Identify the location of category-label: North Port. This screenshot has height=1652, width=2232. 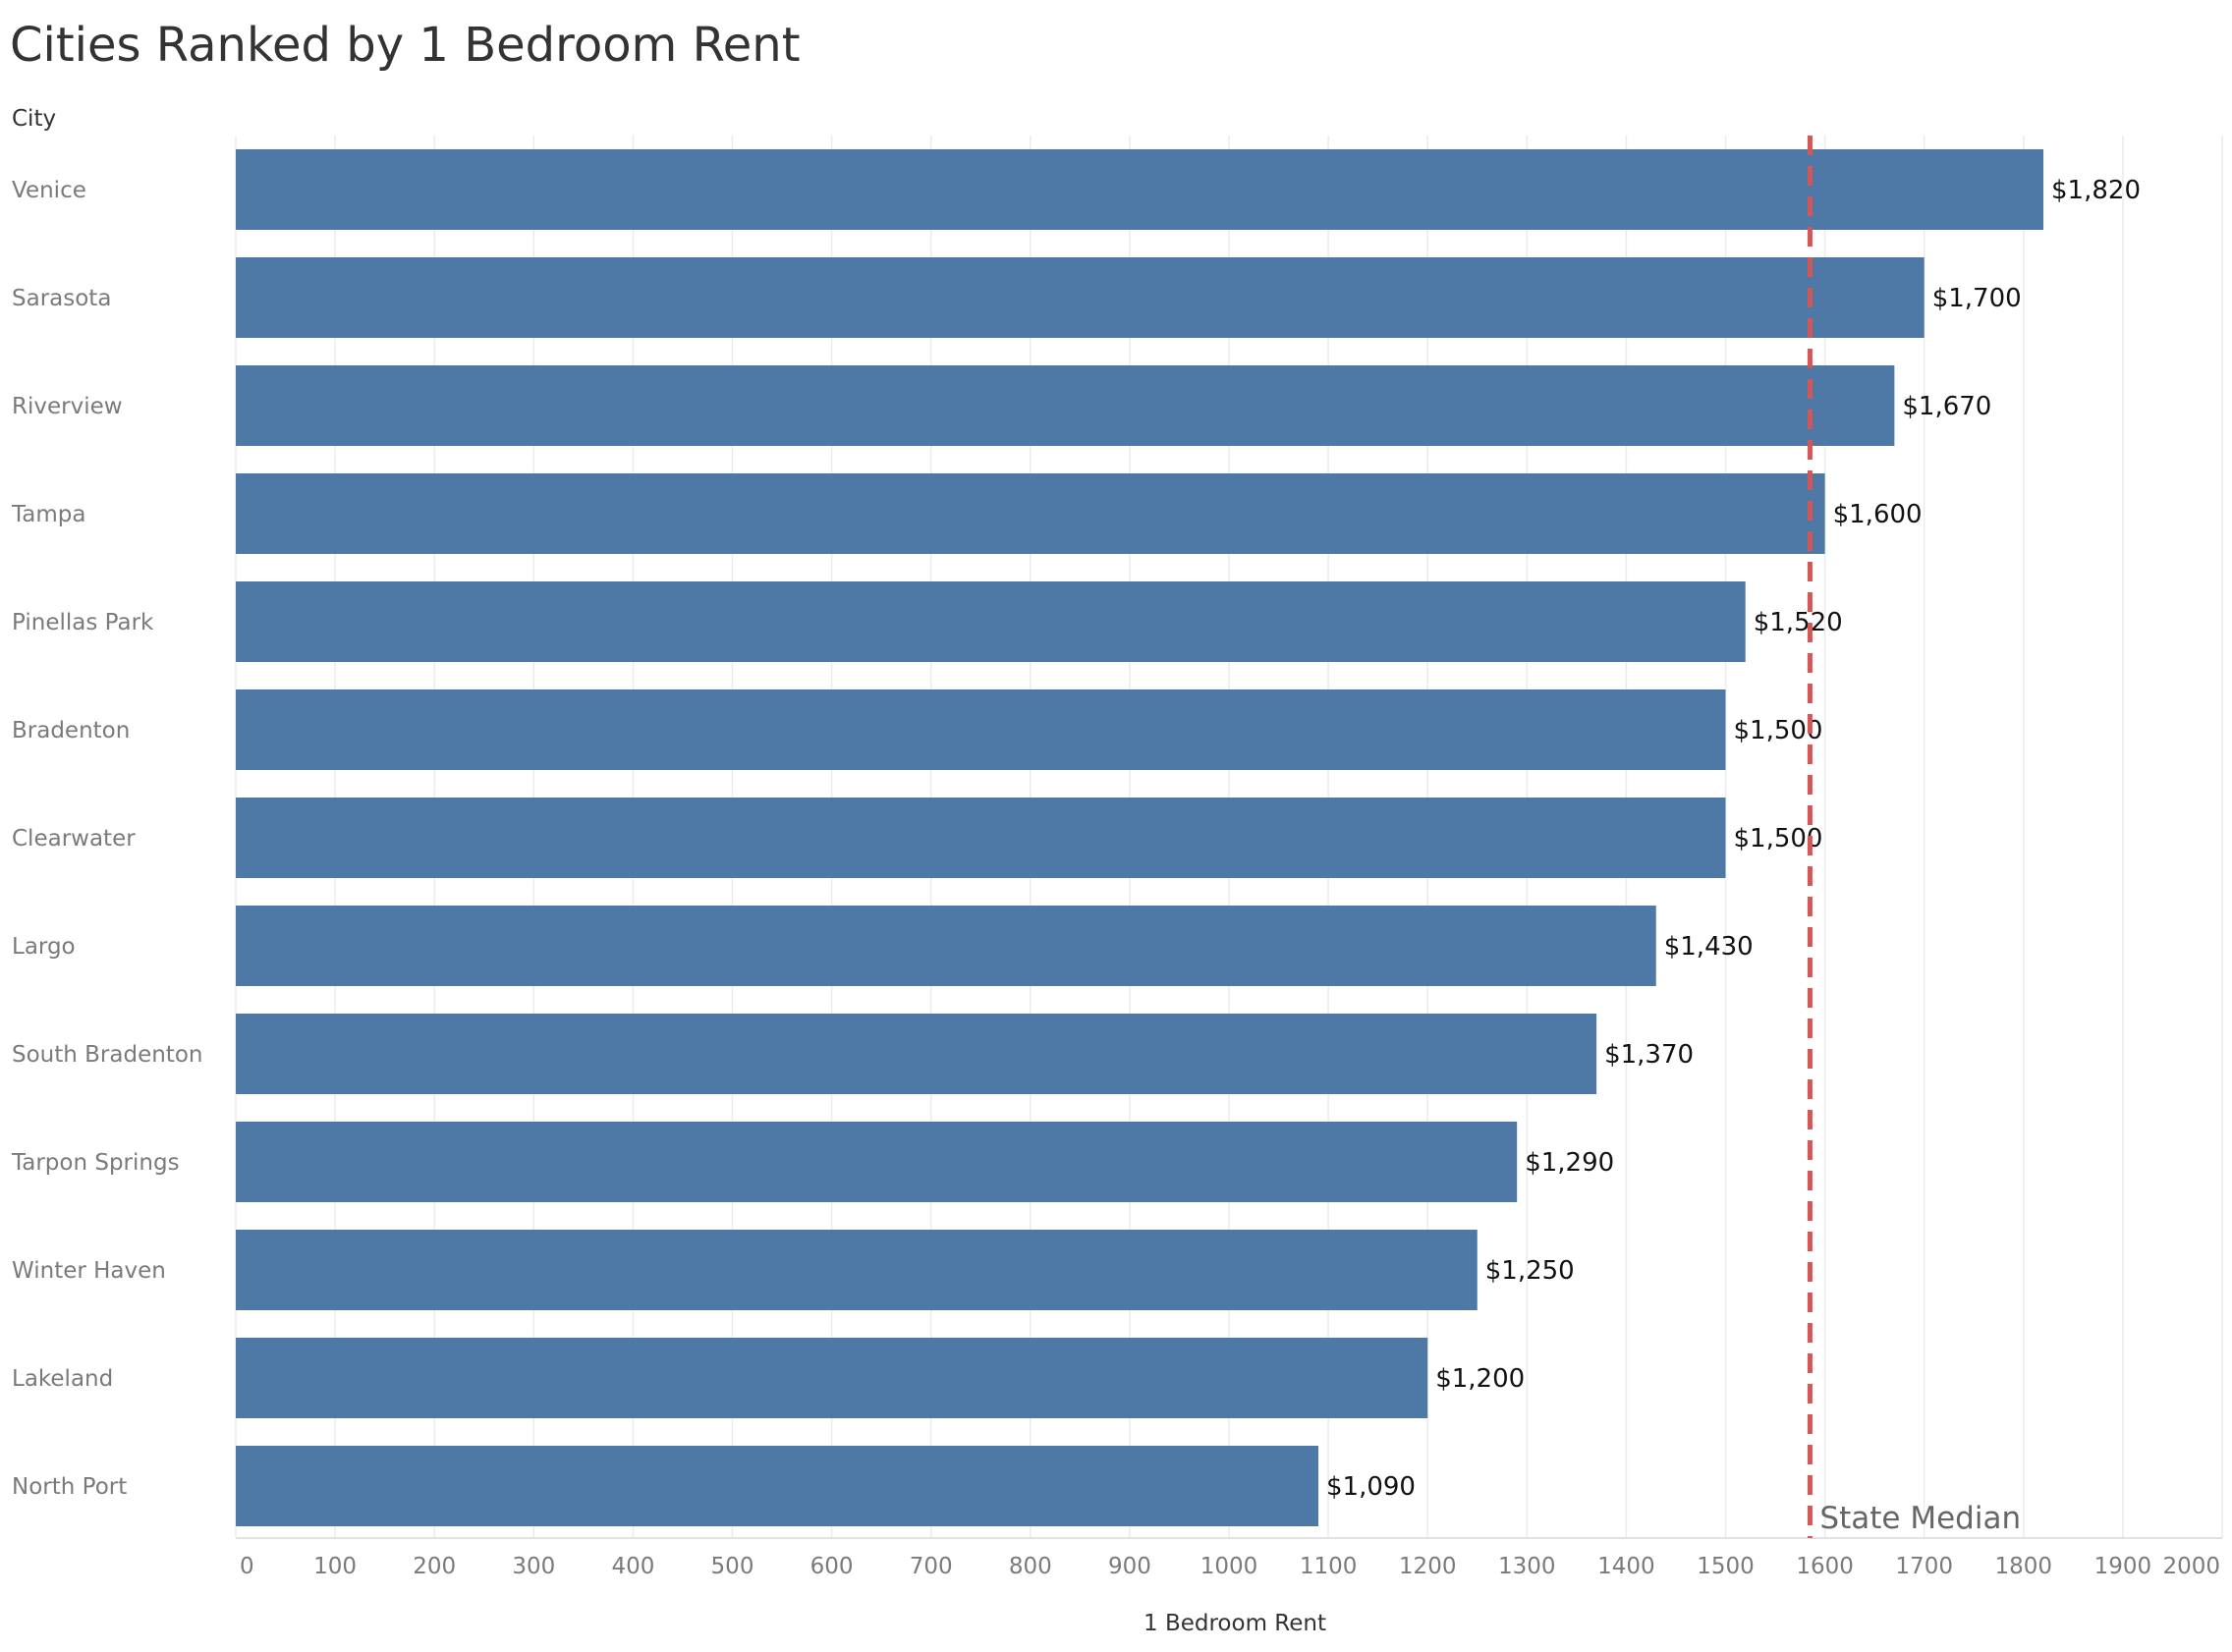
(70, 1487).